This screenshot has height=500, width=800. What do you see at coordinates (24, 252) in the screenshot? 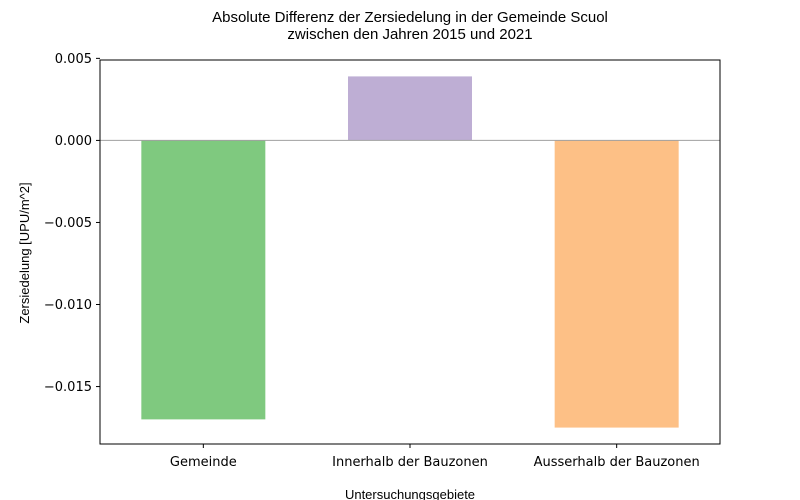
I see `y-axis-label: Zersiedelung [UPU/m^2]` at bounding box center [24, 252].